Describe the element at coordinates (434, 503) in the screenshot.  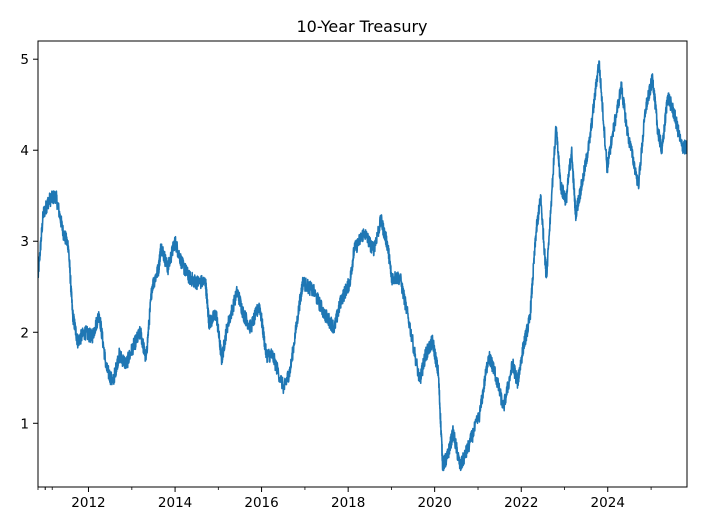
I see `x-tick-label-2020: 2020` at that location.